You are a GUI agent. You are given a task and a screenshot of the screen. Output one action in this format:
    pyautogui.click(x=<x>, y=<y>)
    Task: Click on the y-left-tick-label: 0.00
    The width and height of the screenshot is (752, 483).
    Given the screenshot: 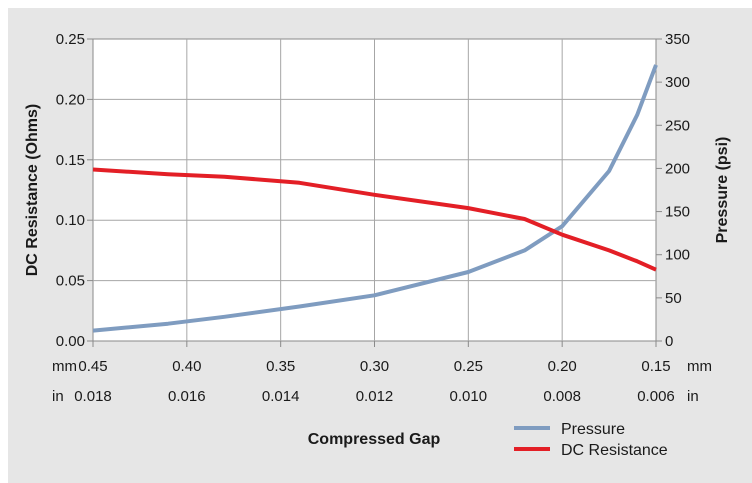 What is the action you would take?
    pyautogui.click(x=70, y=341)
    